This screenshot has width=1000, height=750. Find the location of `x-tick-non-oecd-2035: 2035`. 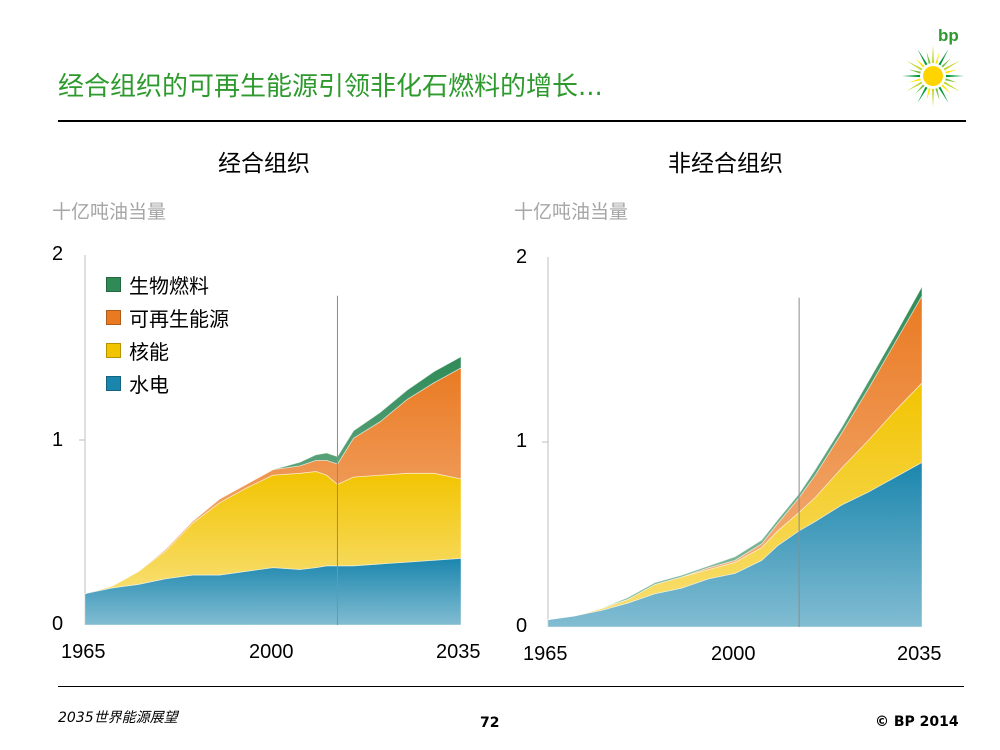

x-tick-non-oecd-2035: 2035 is located at coordinates (919, 654).